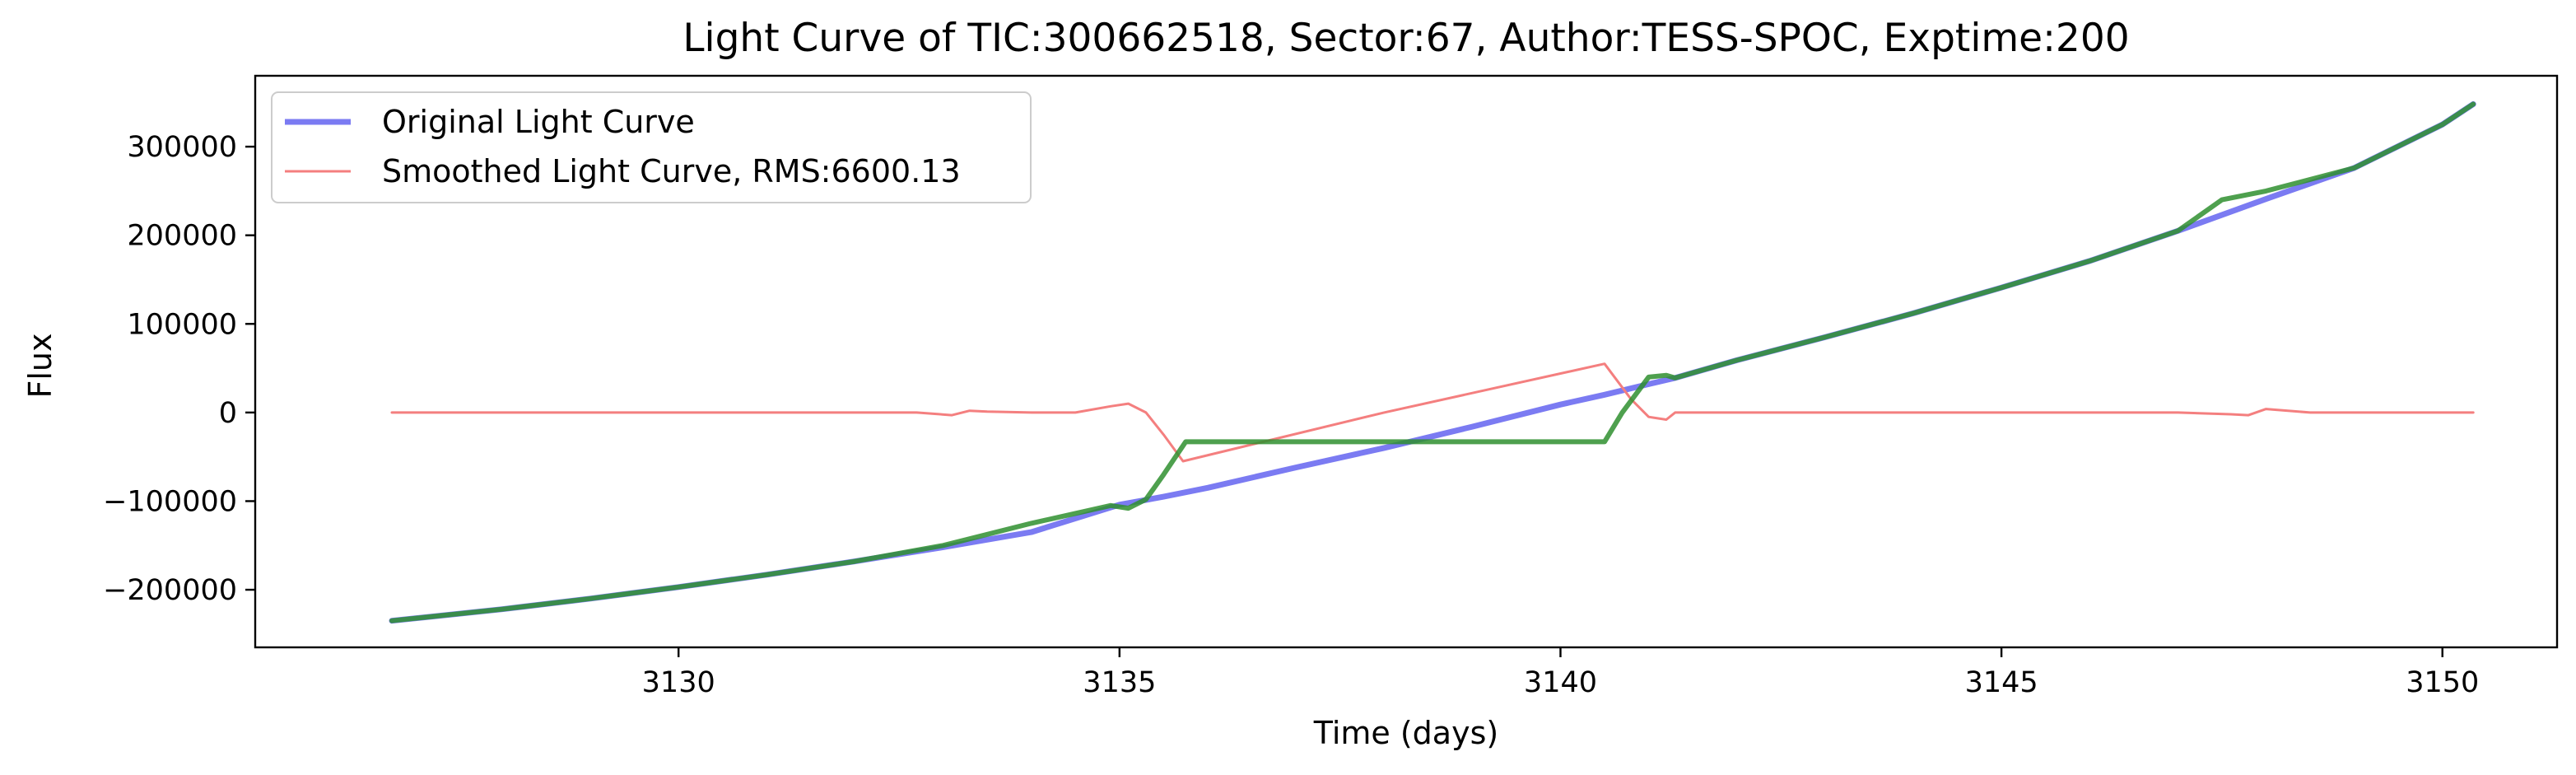 The width and height of the screenshot is (2576, 775). Describe the element at coordinates (1405, 733) in the screenshot. I see `x-axis-label: Time (days)` at that location.